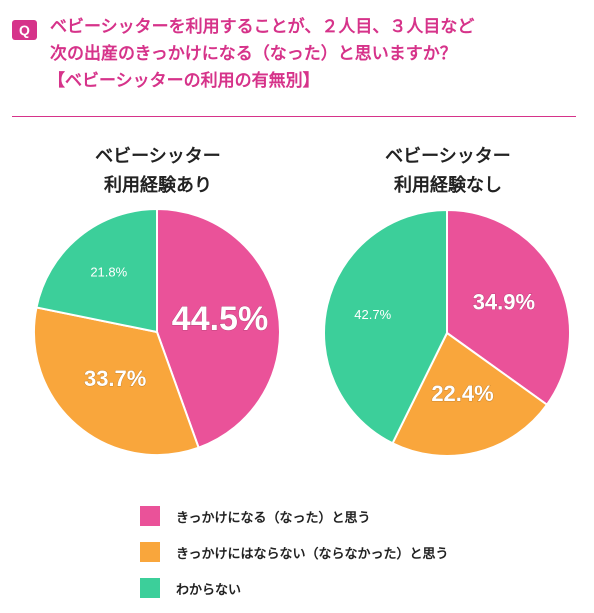 The image size is (594, 613). I want to click on legend-swatch-no, so click(150, 552).